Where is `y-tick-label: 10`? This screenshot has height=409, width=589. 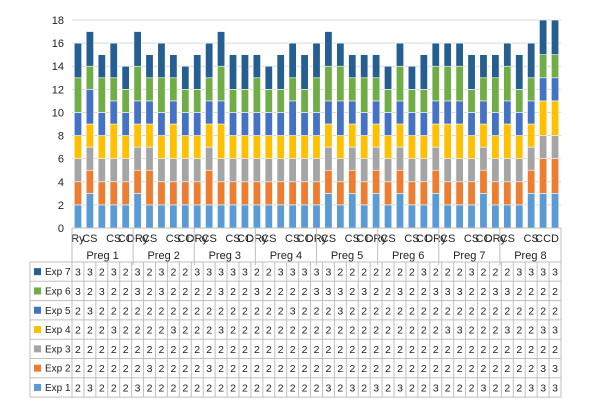 y-tick-label: 10 is located at coordinates (58, 113).